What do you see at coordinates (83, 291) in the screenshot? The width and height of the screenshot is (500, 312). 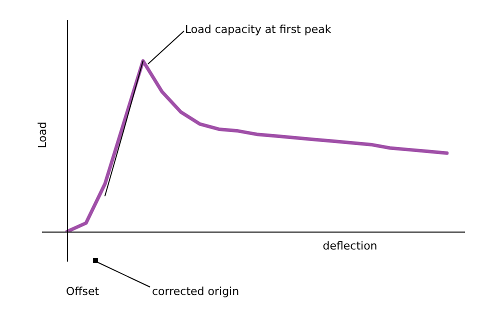 I see `text: Offset` at bounding box center [83, 291].